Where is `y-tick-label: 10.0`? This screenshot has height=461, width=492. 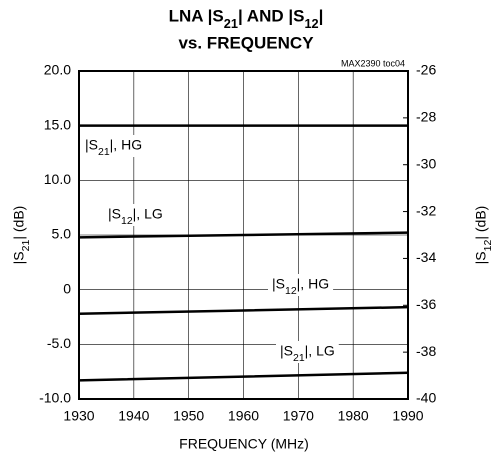 y-tick-label: 10.0 is located at coordinates (57, 179).